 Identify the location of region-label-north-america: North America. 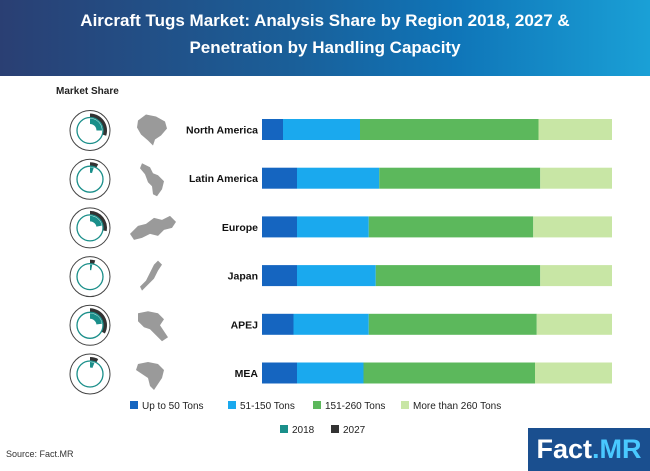
(222, 131).